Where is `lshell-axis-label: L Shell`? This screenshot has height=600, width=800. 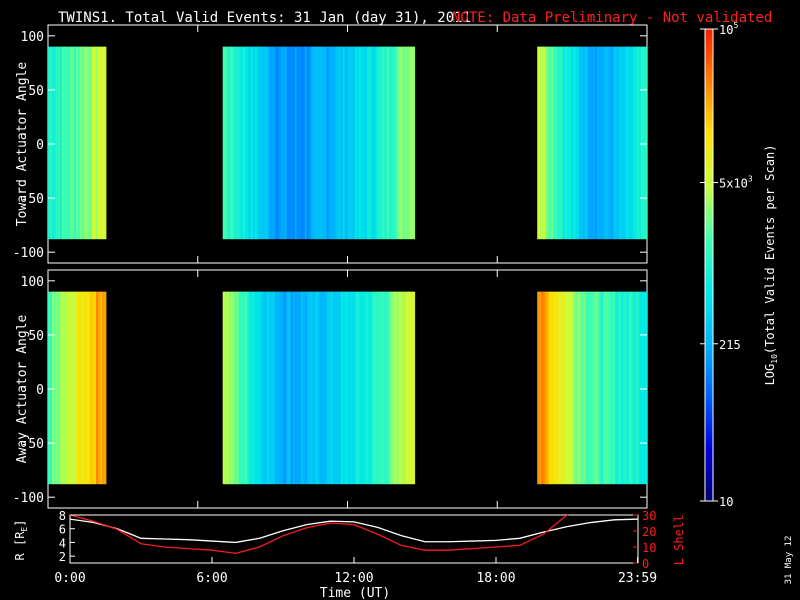
lshell-axis-label: L Shell is located at coordinates (679, 540).